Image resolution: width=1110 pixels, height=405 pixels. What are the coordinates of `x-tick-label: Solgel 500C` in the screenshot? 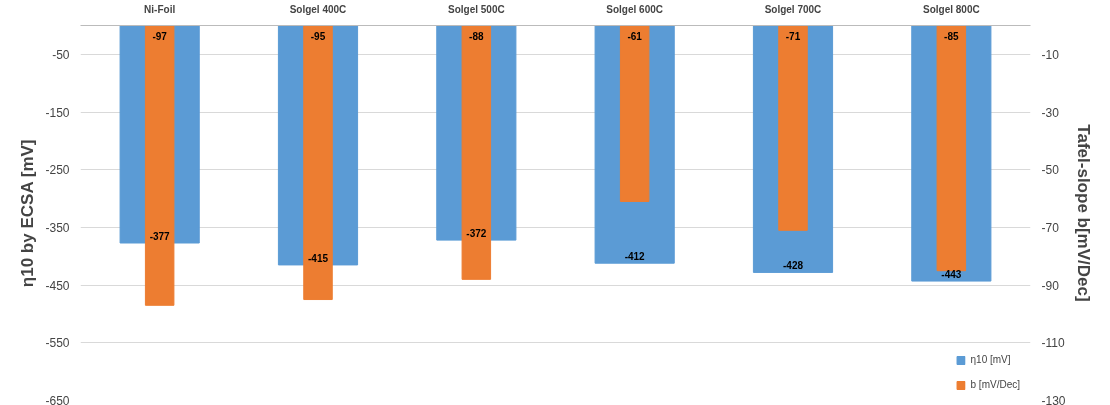 It's located at (476, 9).